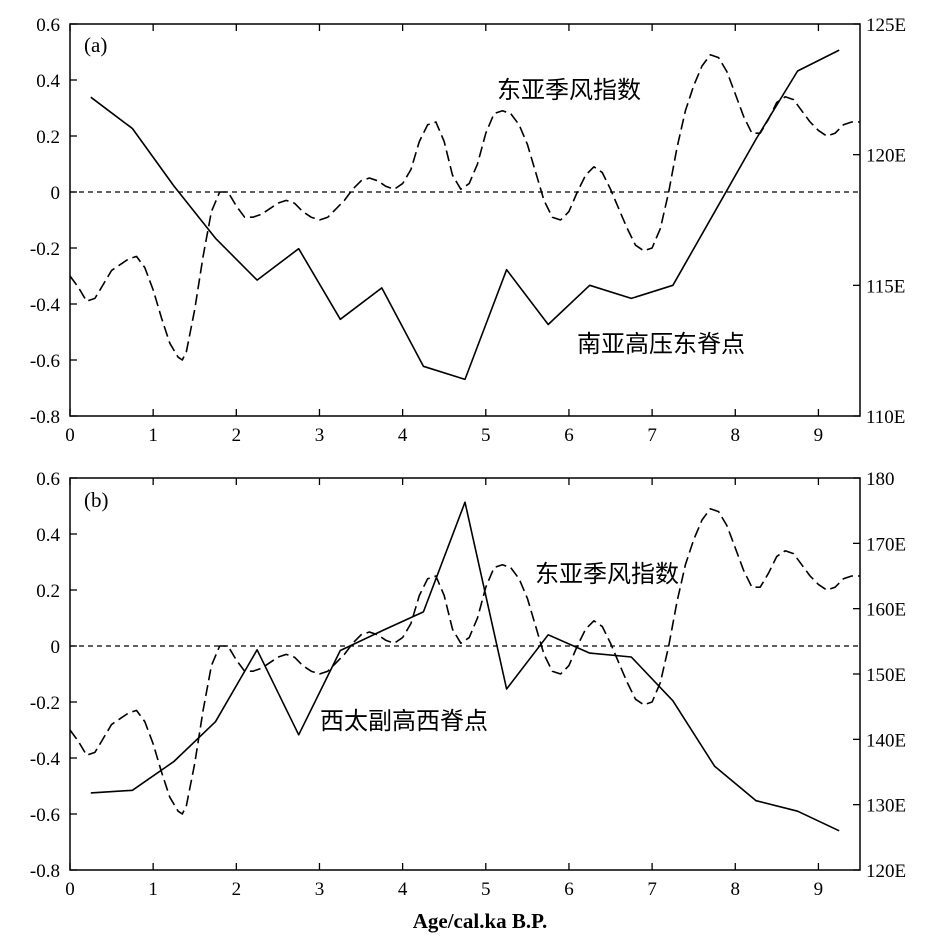  What do you see at coordinates (886, 675) in the screenshot?
I see `y-right-tick-label: 150E` at bounding box center [886, 675].